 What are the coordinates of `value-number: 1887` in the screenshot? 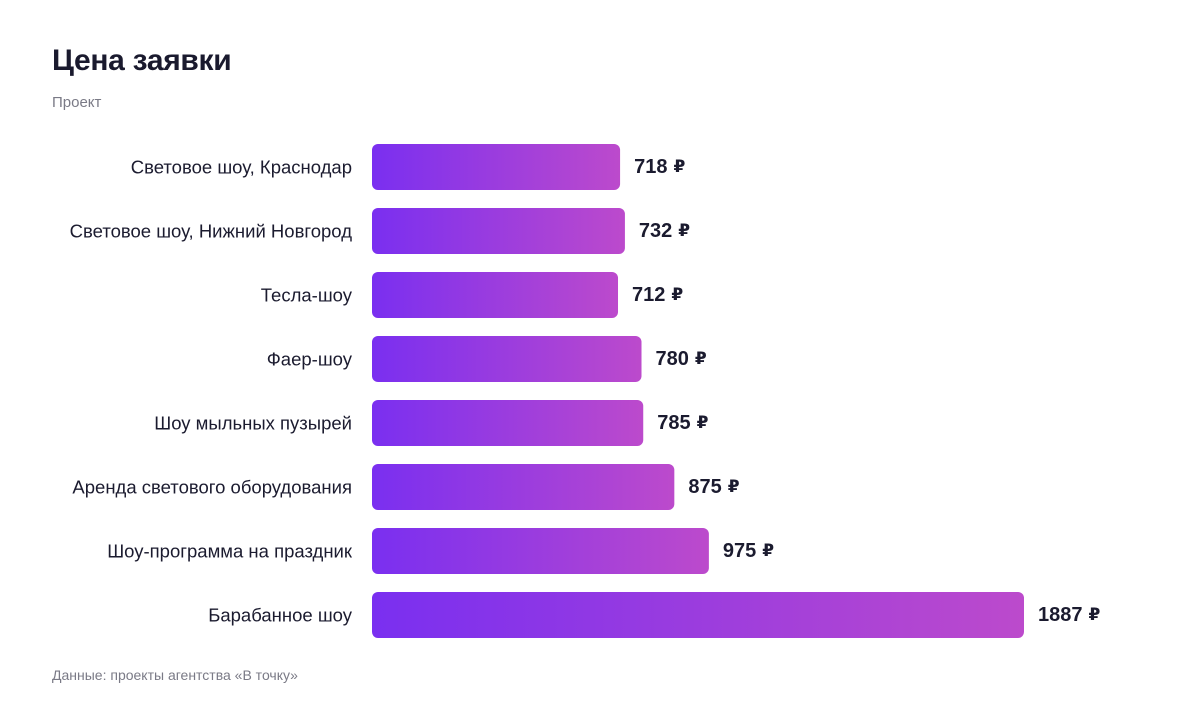 It's located at (1060, 615).